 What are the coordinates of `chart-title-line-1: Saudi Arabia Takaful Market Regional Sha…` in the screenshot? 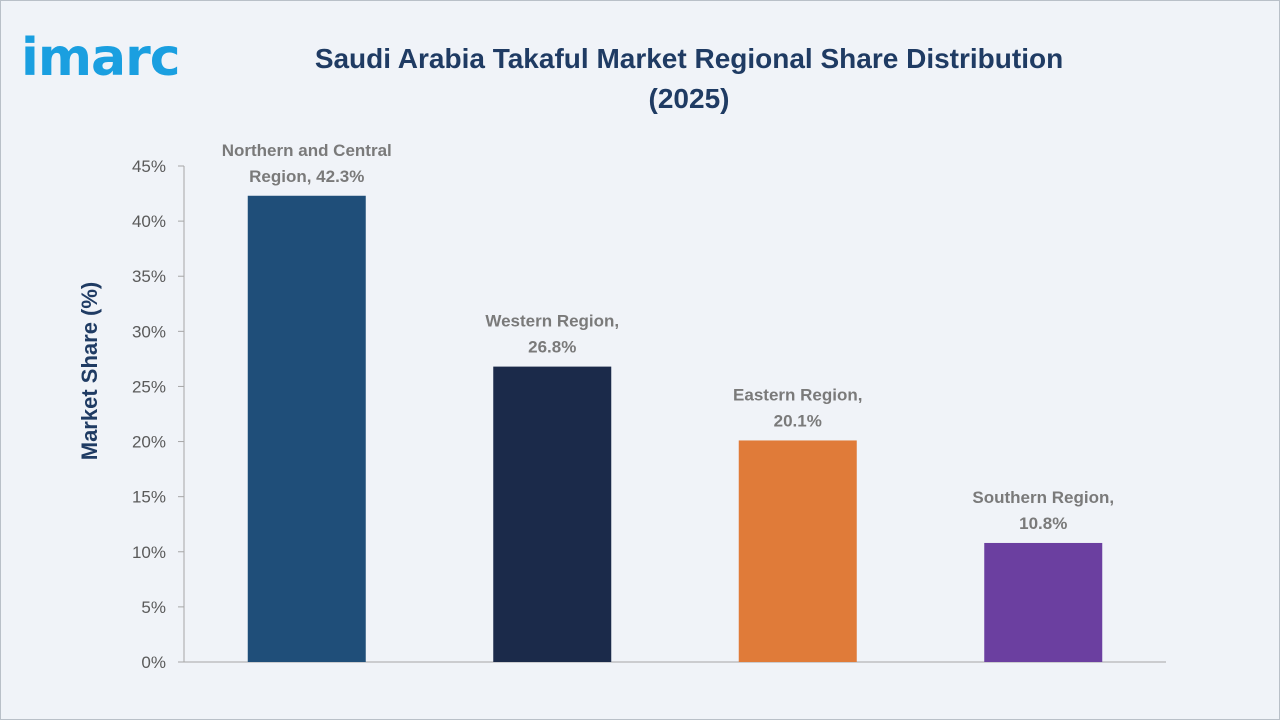 It's located at (689, 58).